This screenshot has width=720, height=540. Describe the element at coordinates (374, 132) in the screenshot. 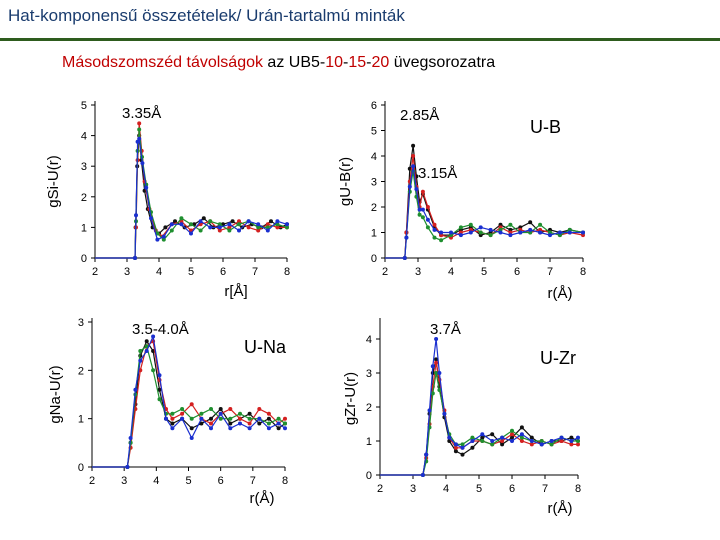

I see `y-tick-label: 5` at that location.